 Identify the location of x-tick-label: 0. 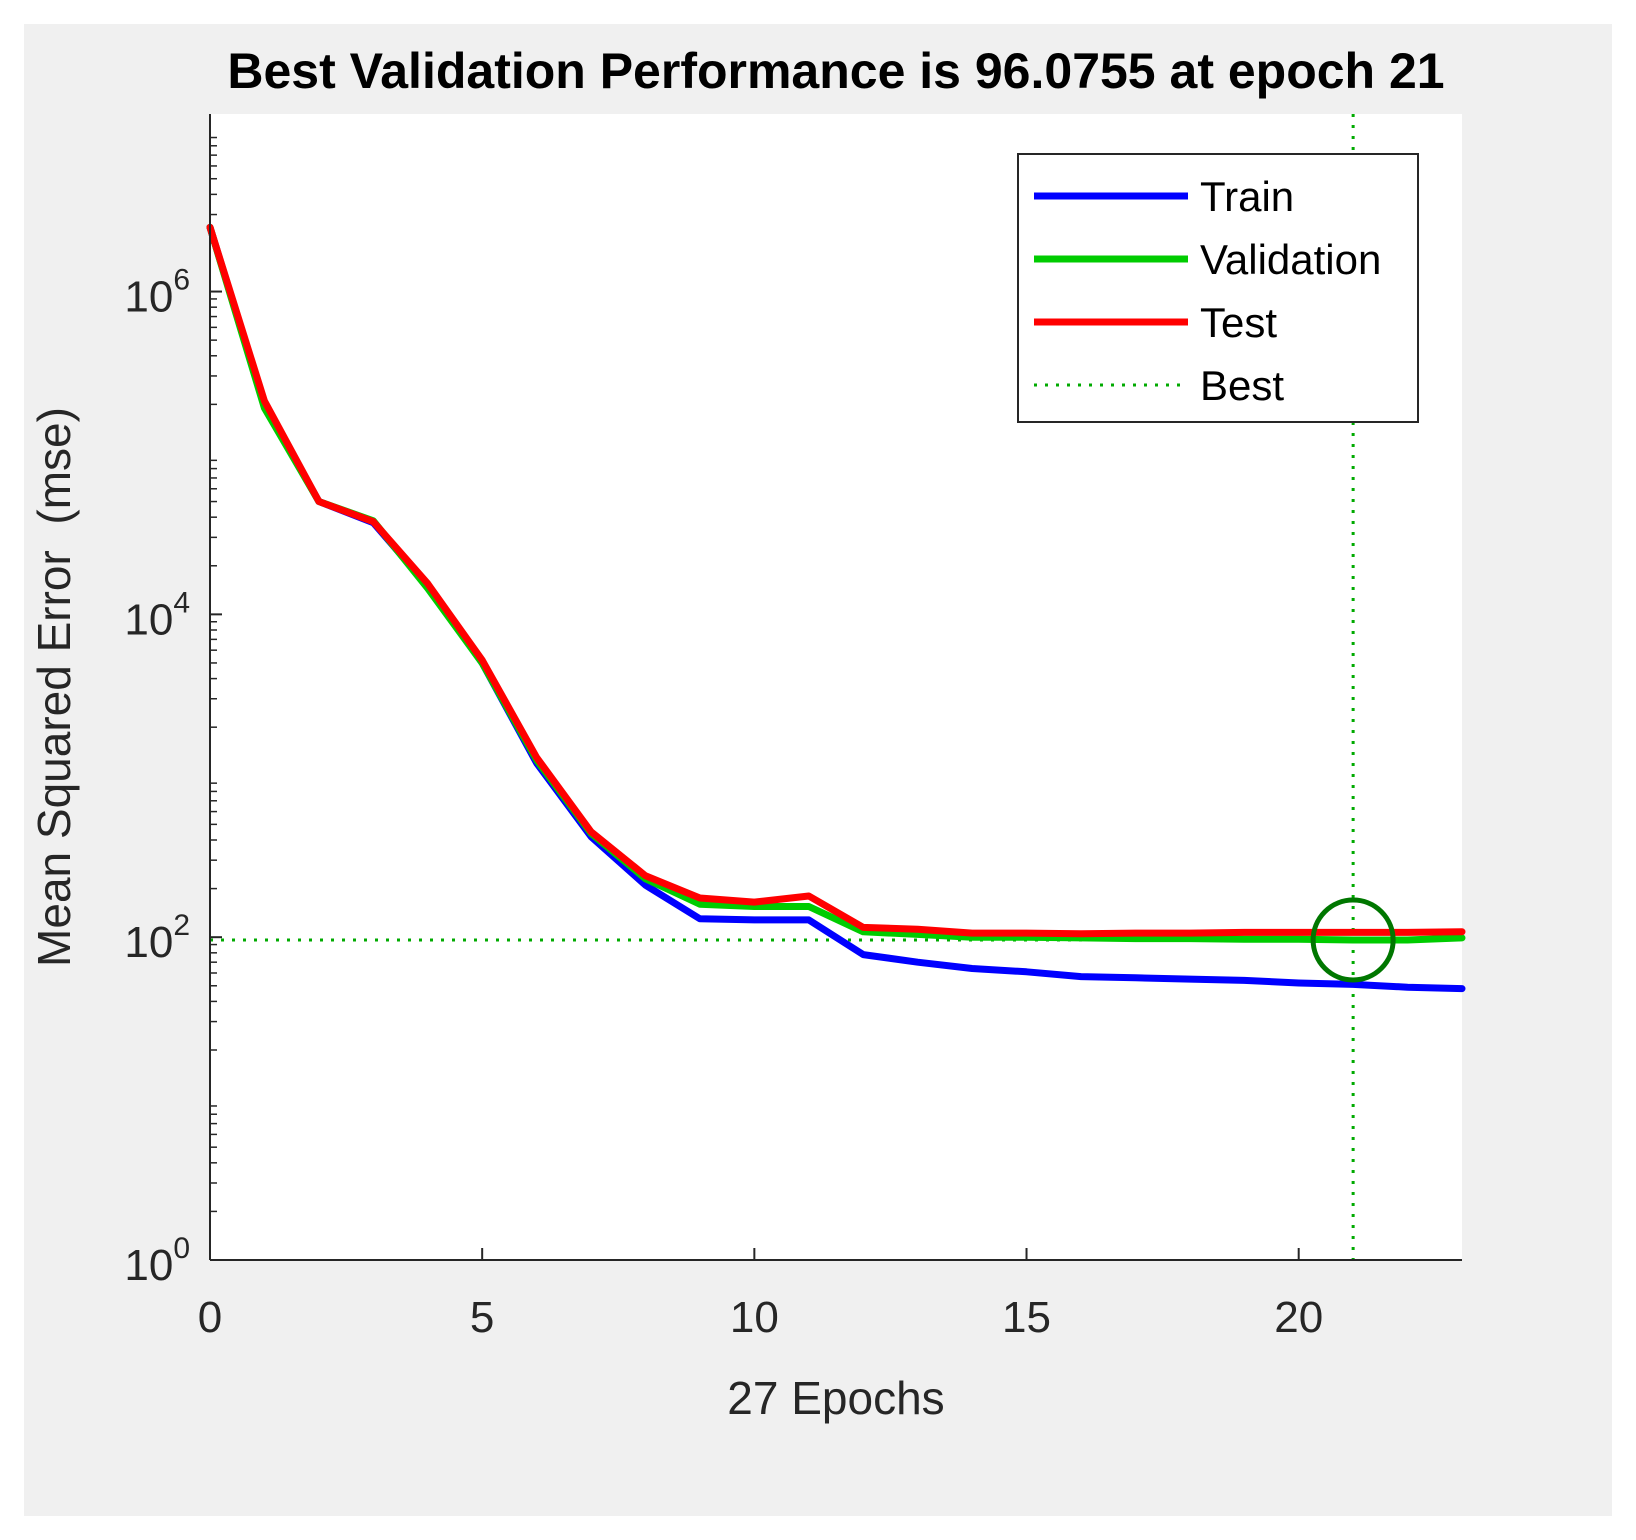
(210, 1317).